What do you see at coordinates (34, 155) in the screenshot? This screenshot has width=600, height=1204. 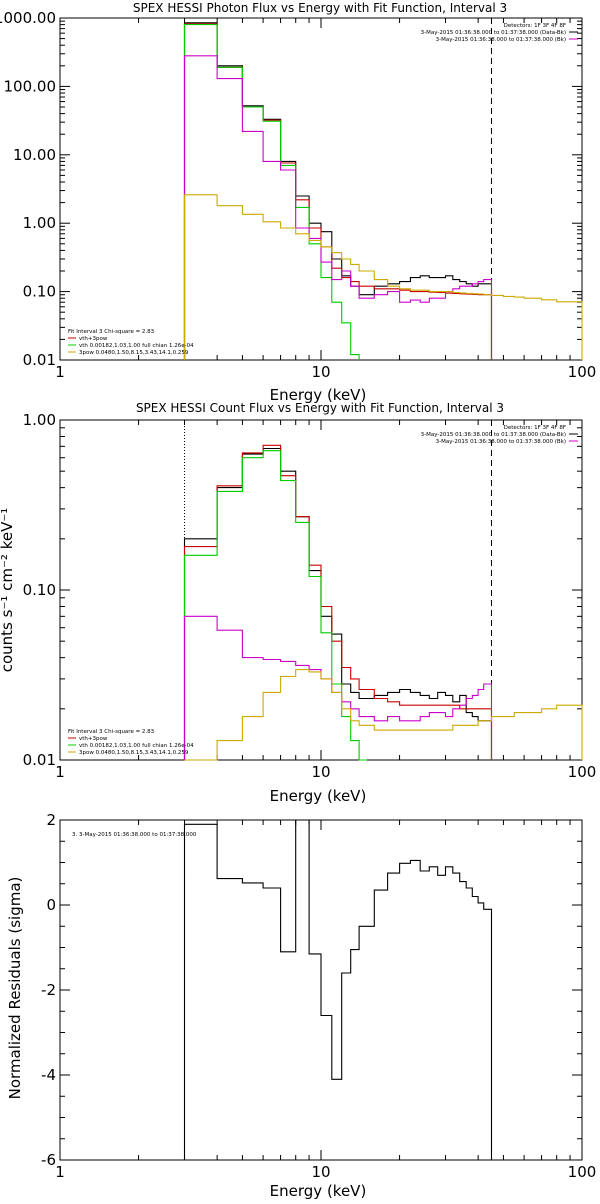 I see `y-tick-label: 10.00` at bounding box center [34, 155].